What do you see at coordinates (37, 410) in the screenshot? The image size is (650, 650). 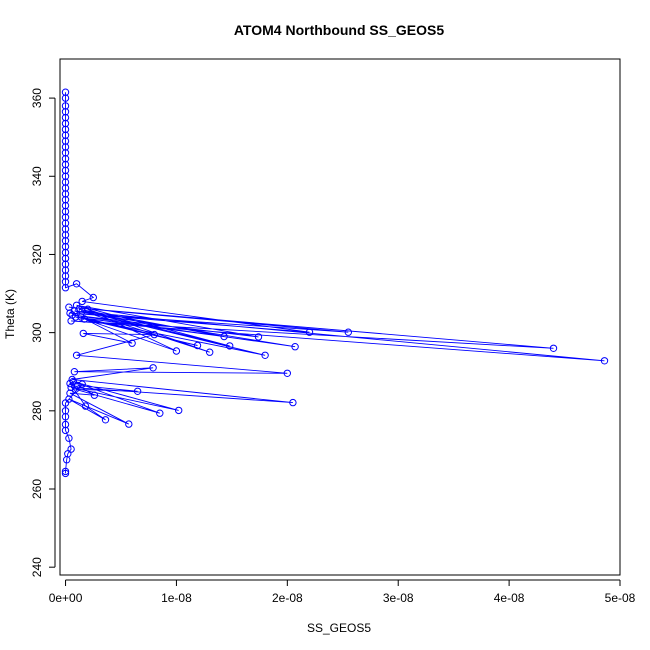 I see `y-tick-label: 280` at bounding box center [37, 410].